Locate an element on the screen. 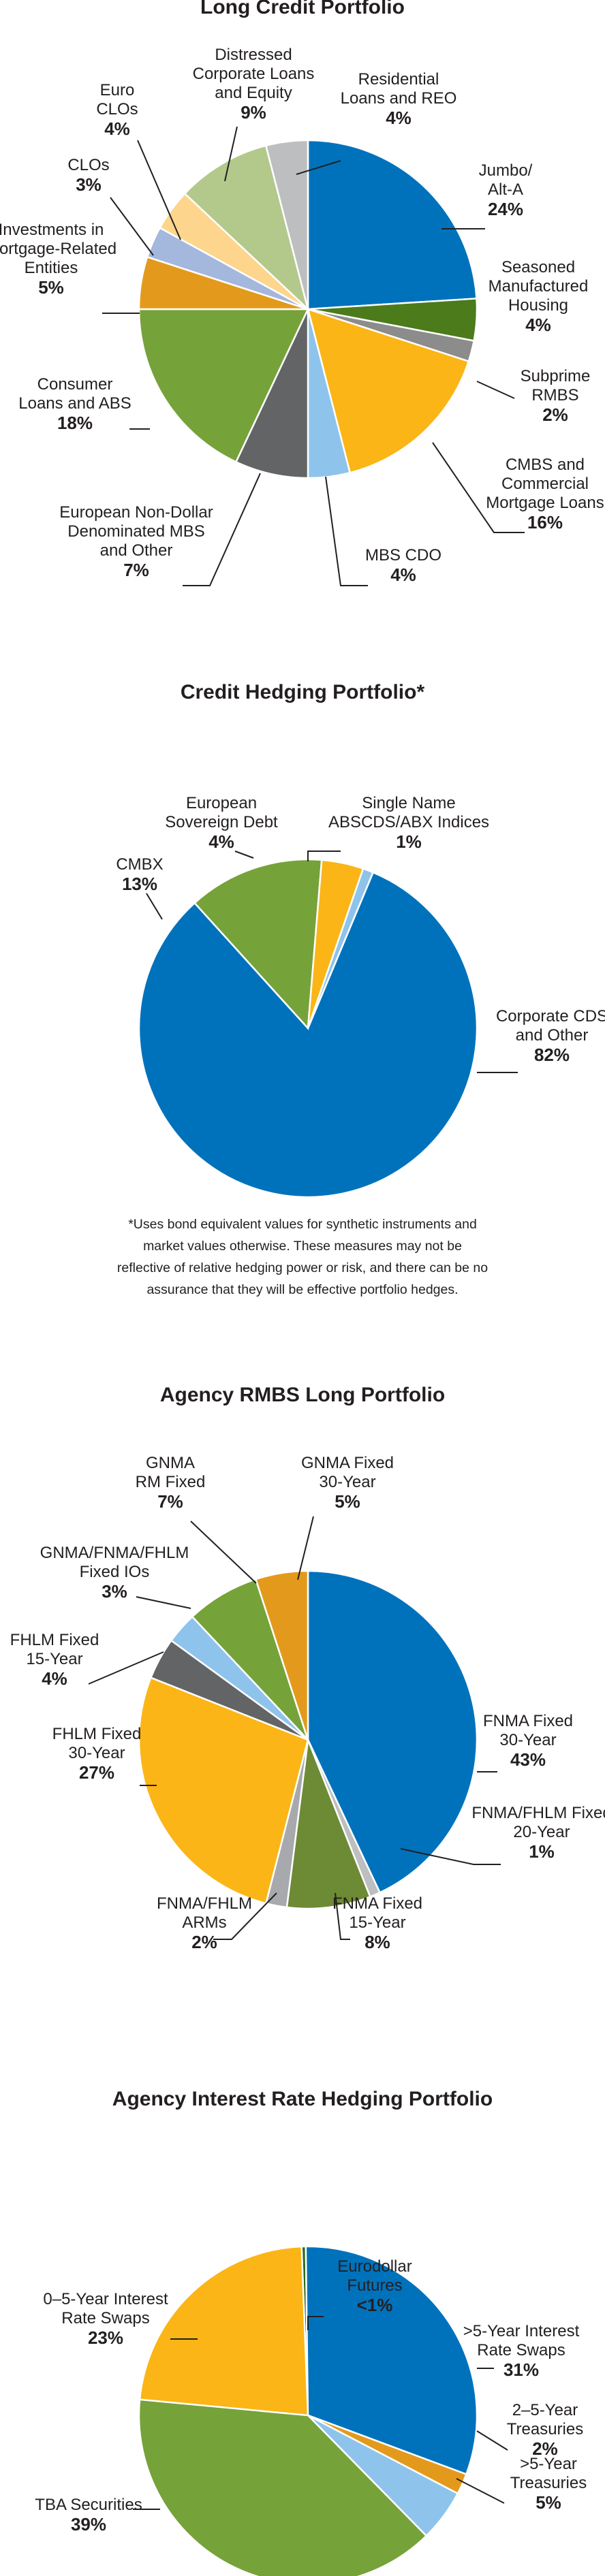 The width and height of the screenshot is (605, 2576). slice-label: CMBX is located at coordinates (139, 864).